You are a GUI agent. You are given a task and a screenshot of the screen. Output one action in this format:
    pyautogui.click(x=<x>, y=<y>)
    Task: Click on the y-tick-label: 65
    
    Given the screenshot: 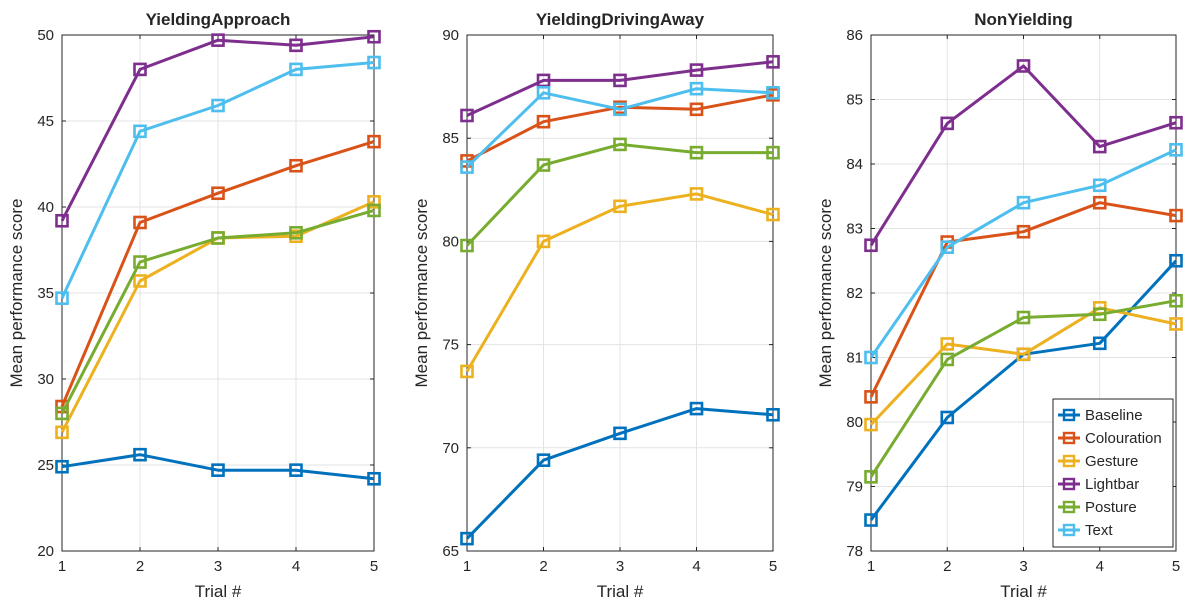 What is the action you would take?
    pyautogui.click(x=450, y=551)
    